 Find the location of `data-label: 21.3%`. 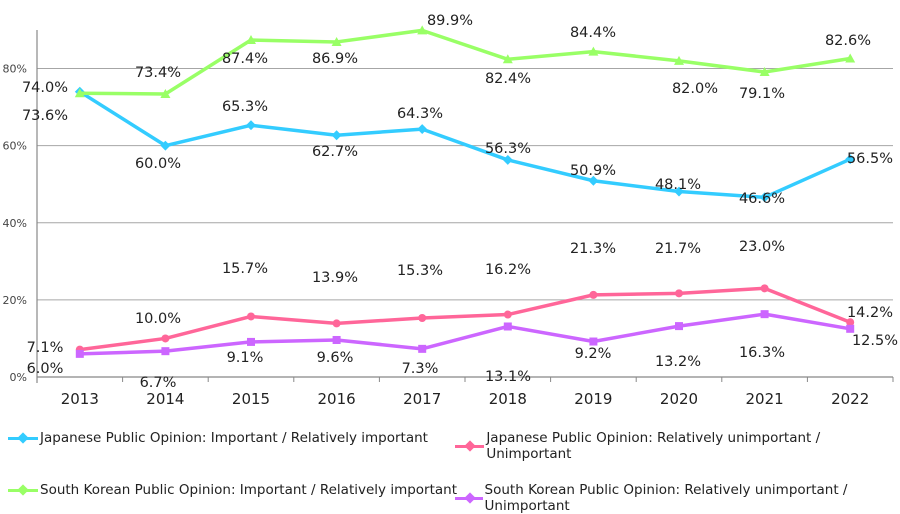

data-label: 21.3% is located at coordinates (593, 249).